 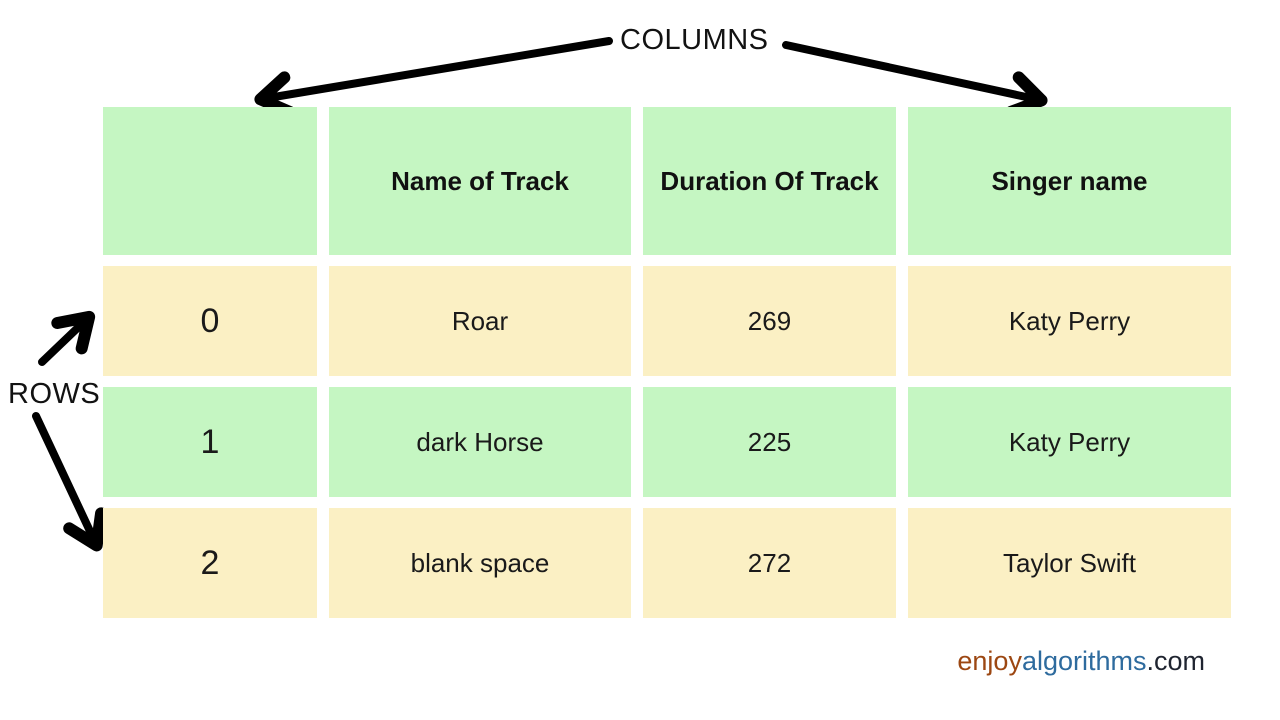 What do you see at coordinates (694, 40) in the screenshot?
I see `columns-label: COLUMNS` at bounding box center [694, 40].